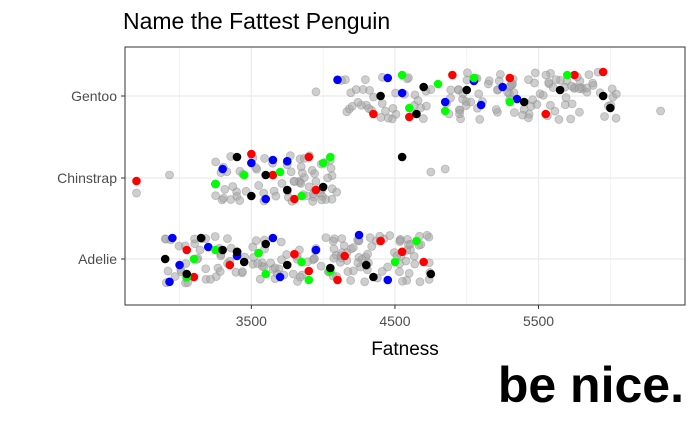 This screenshot has height=430, width=696. Describe the element at coordinates (394, 321) in the screenshot. I see `x-tick-label: 4500` at that location.